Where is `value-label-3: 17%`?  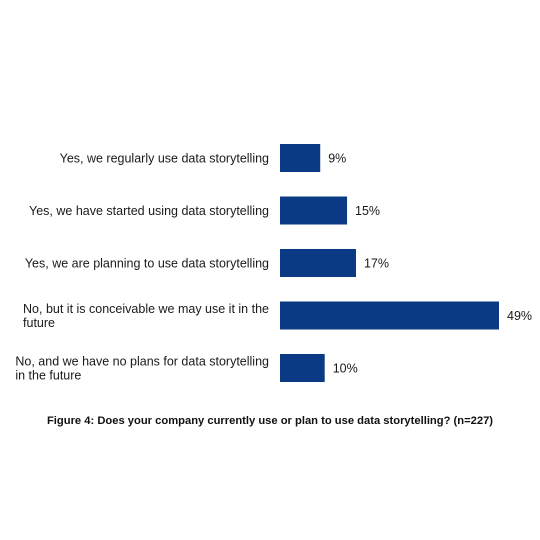
value-label-3: 17% is located at coordinates (376, 264).